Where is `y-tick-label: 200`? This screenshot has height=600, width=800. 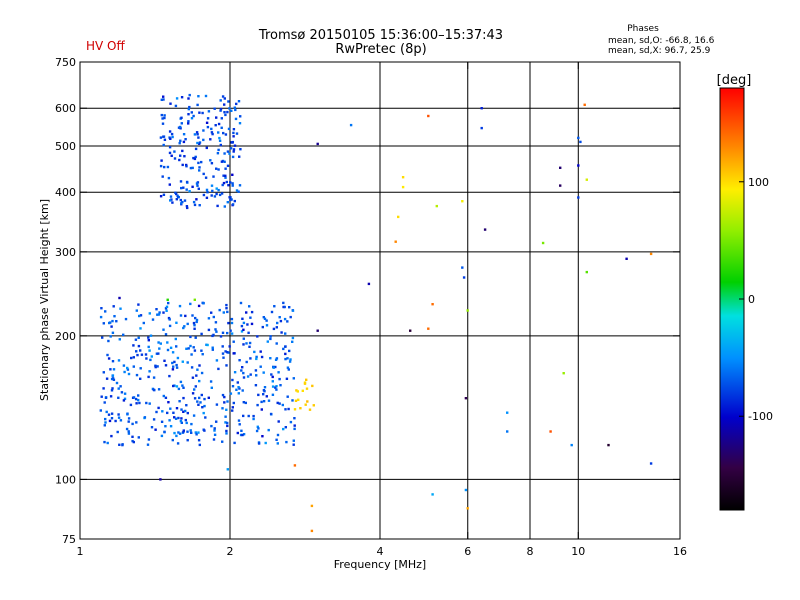
y-tick-label: 200 is located at coordinates (65, 336).